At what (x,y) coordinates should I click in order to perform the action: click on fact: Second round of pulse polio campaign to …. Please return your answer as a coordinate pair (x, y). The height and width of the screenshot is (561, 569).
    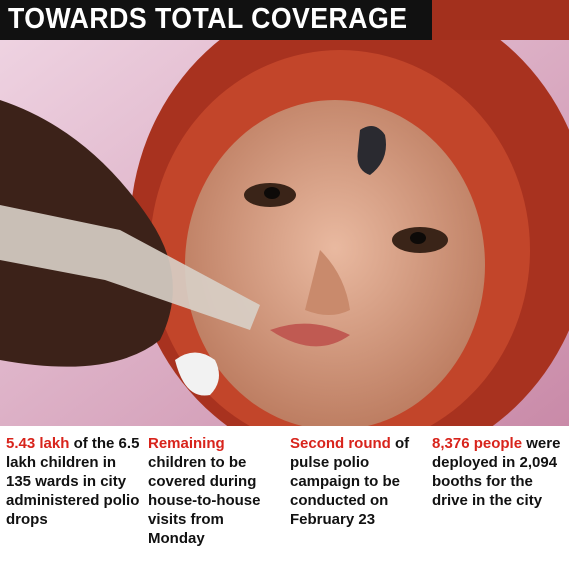
    Looking at the image, I should click on (355, 493).